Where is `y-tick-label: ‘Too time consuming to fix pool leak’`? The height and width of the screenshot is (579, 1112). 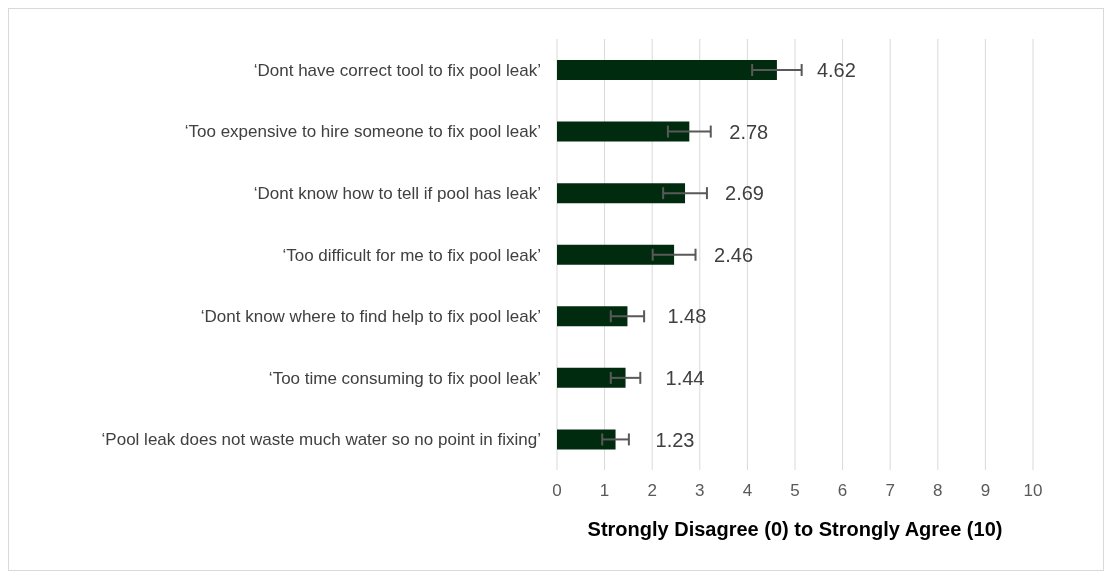
y-tick-label: ‘Too time consuming to fix pool leak’ is located at coordinates (404, 378).